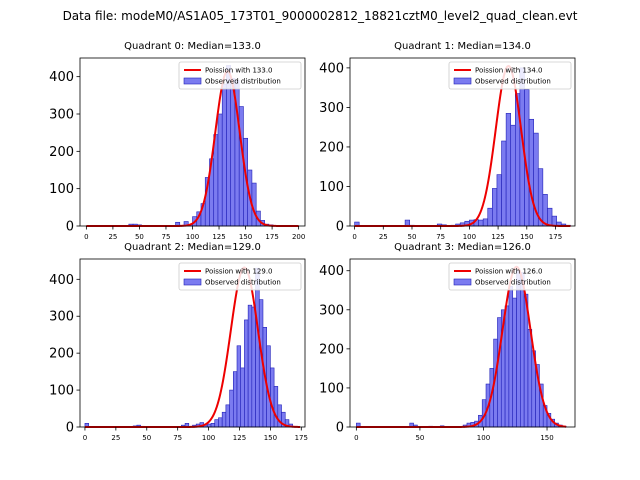 The image size is (640, 480). I want to click on x-tick-label: 175, so click(555, 237).